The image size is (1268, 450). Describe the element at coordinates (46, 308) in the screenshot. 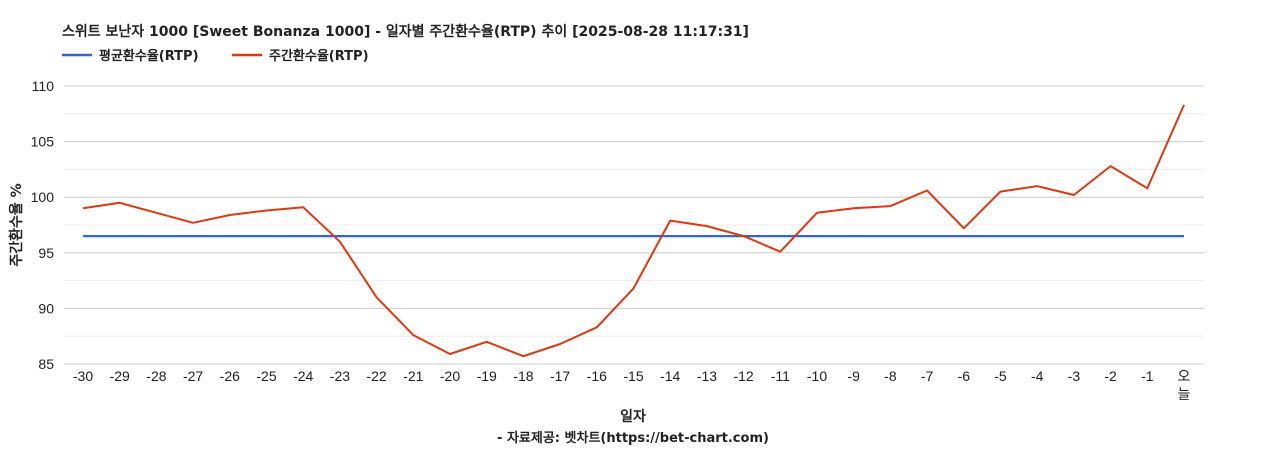

I see `y-tick-label: 90` at that location.